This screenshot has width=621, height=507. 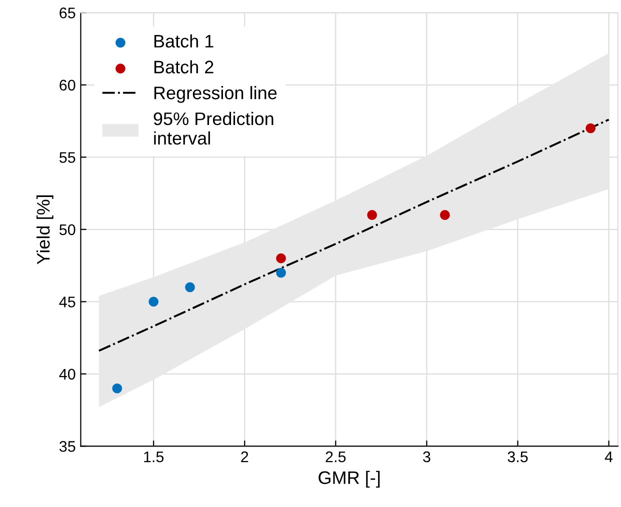 What do you see at coordinates (154, 457) in the screenshot?
I see `x-tick-label: 1.5` at bounding box center [154, 457].